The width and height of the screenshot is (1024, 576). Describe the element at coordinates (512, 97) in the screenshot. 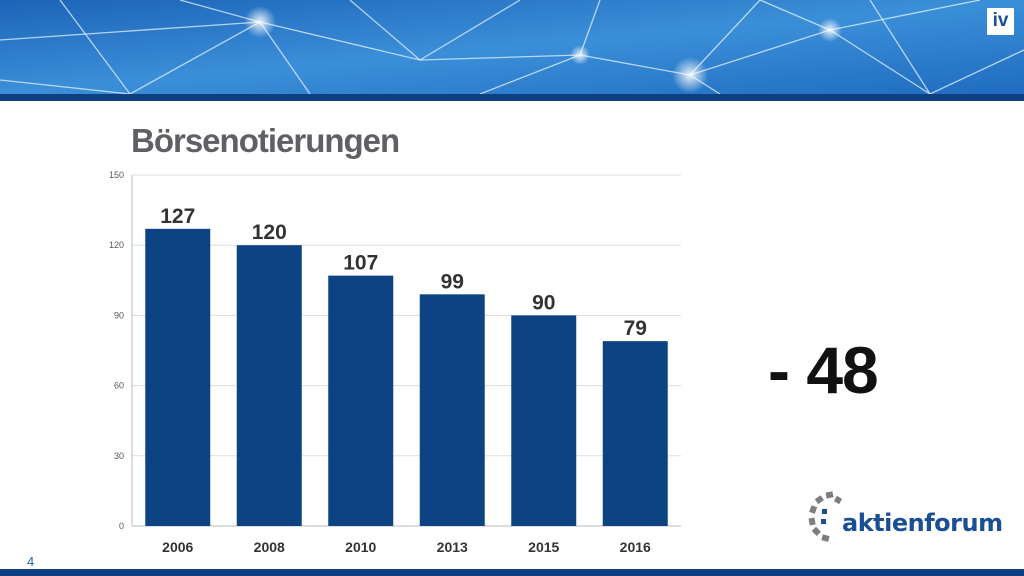

I see `header-divider` at that location.